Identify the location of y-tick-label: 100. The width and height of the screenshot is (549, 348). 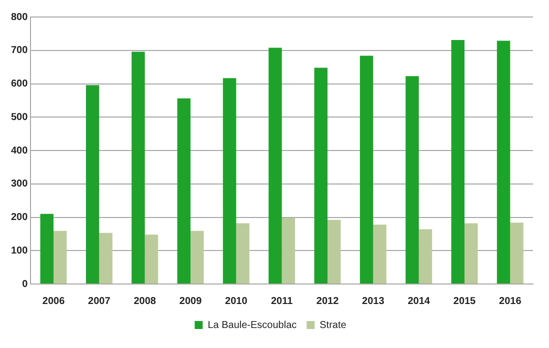
(19, 250).